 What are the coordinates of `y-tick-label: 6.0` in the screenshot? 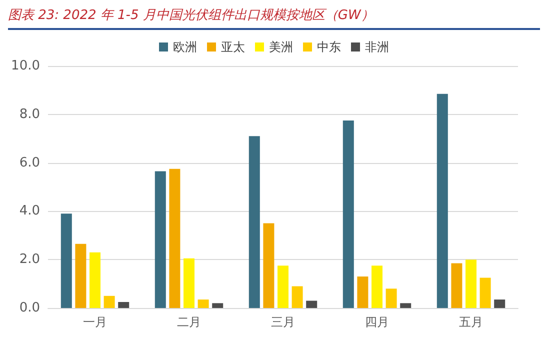 It's located at (29, 162).